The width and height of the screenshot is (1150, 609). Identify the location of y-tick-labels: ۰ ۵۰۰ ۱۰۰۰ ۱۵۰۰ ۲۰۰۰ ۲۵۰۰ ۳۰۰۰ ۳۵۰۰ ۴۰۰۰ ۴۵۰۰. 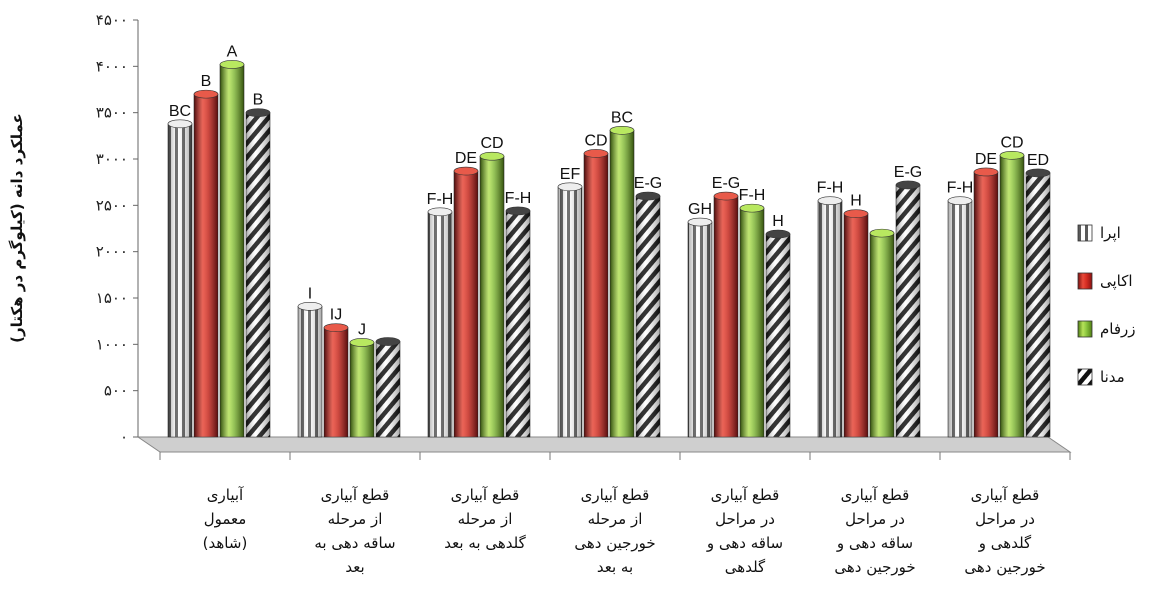
(117, 228).